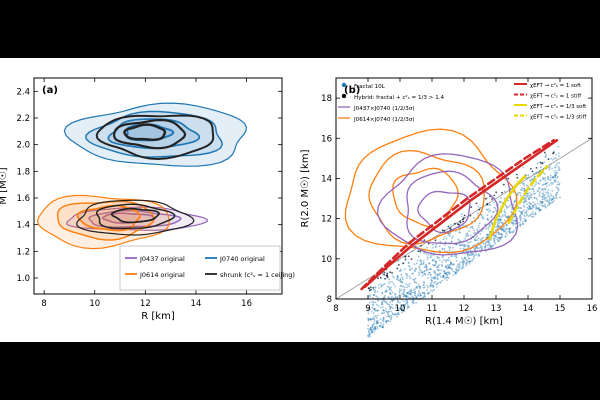  I want to click on y-axis-label: M [M☉], so click(4, 185).